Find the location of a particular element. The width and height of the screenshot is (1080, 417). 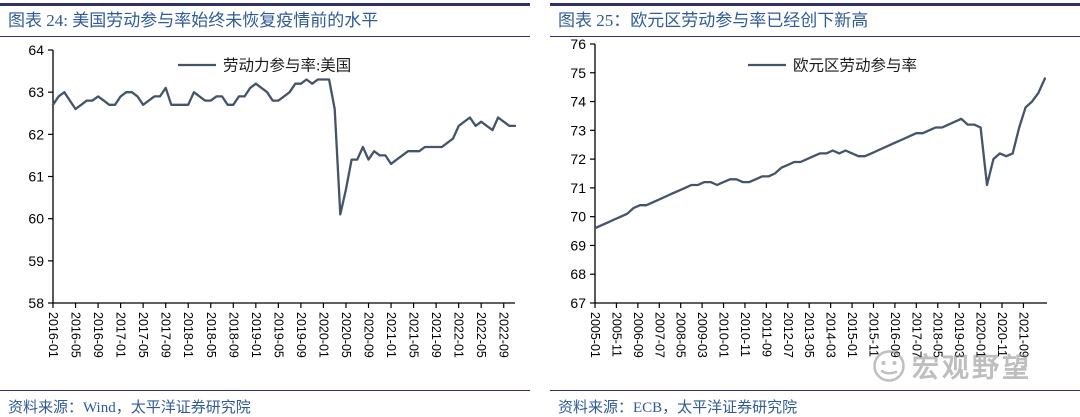

svg-text: 2015-01 is located at coordinates (852, 335).